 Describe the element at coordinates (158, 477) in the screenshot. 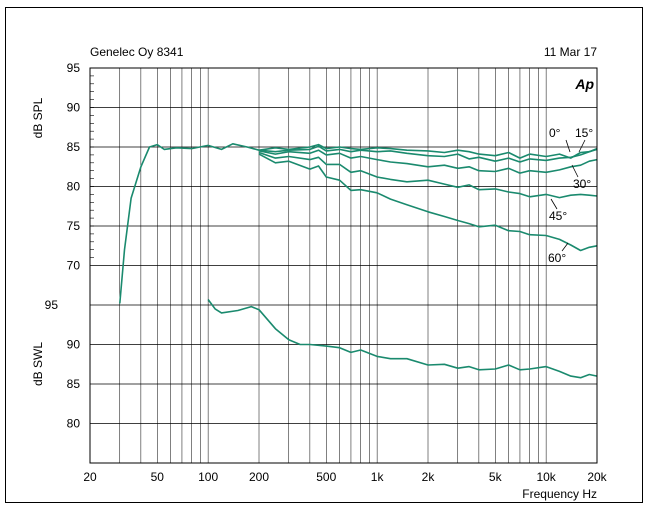

I see `x-tick-label: 50` at that location.